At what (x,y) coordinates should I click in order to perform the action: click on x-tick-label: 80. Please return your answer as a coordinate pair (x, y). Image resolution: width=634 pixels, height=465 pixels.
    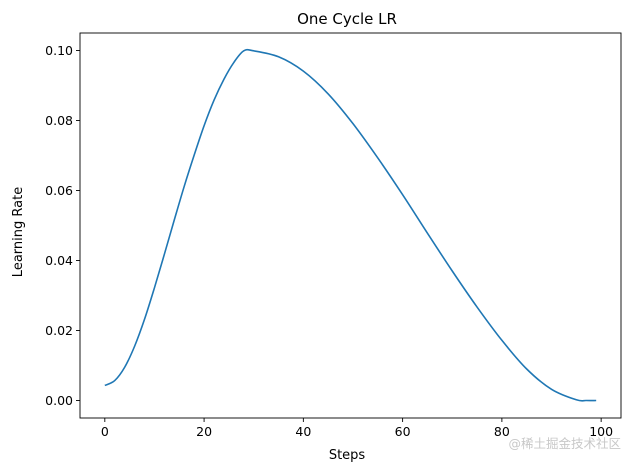
    Looking at the image, I should click on (502, 431).